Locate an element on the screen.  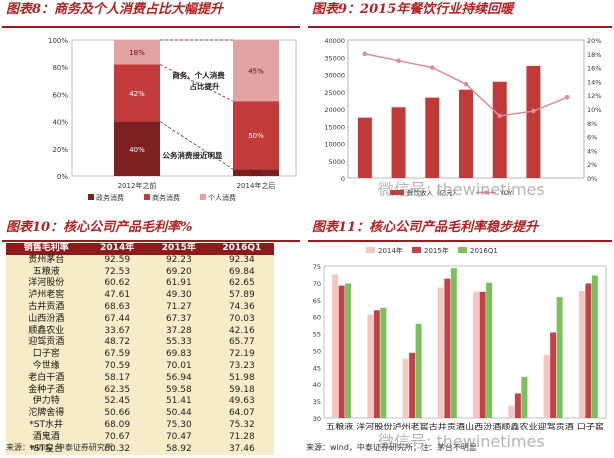
fig10-table-row: 酒鬼酒 70.67 70.47 71.28 is located at coordinates (140, 437).